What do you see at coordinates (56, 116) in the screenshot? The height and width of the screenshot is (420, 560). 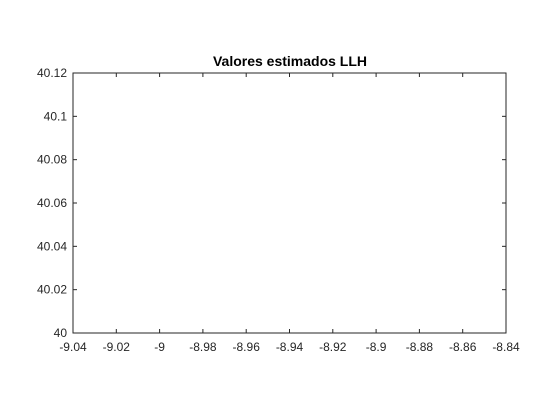 I see `y-tick-label: 40.1` at bounding box center [56, 116].